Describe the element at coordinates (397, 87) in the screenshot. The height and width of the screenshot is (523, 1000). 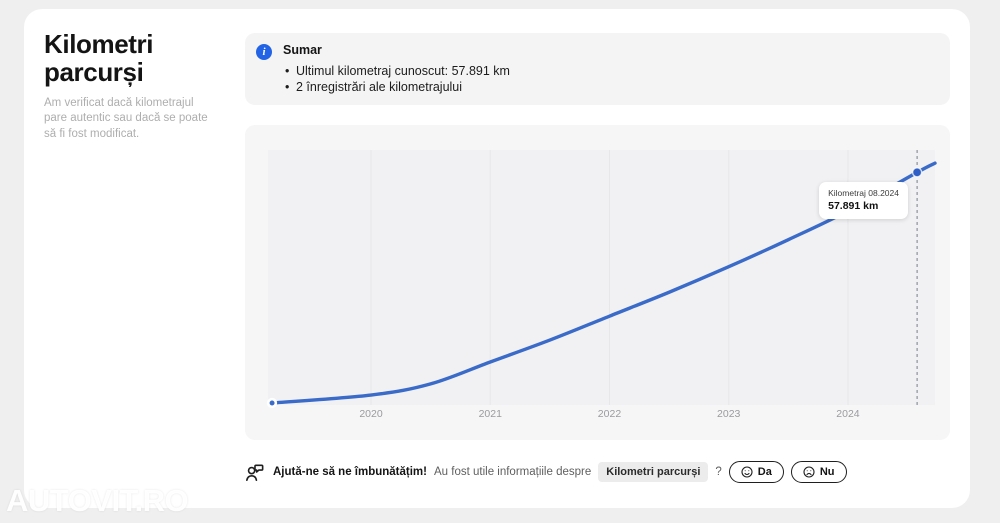
I see `summary-bullet: 2 înregistrări ale kilometrajului` at that location.